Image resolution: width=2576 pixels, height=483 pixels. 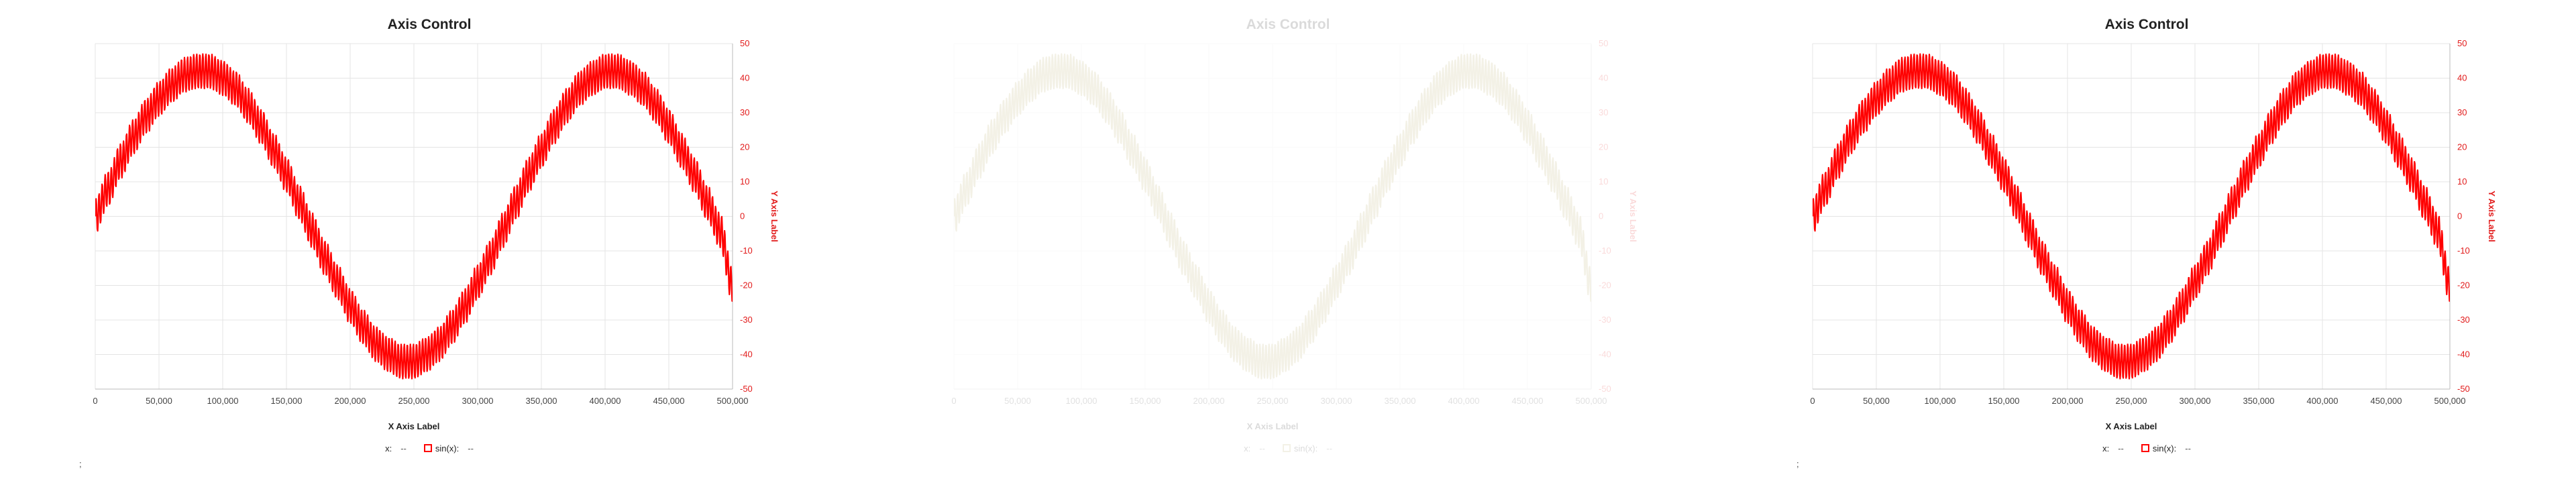 I want to click on chart-3-legend: x: -- sin(x): --, so click(x=2146, y=448).